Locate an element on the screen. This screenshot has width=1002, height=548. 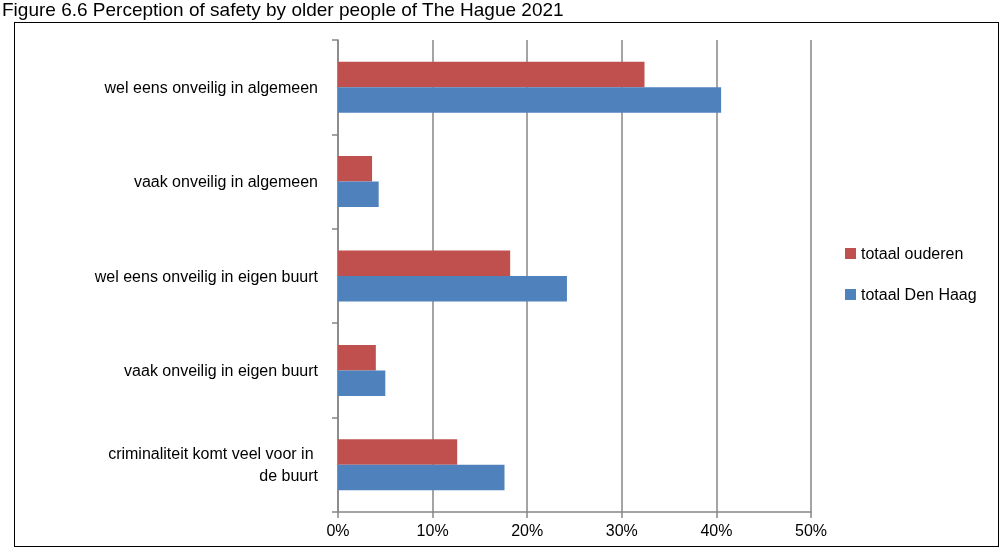
y-tick-label: wel eens onveilig in eigen buurt is located at coordinates (206, 276).